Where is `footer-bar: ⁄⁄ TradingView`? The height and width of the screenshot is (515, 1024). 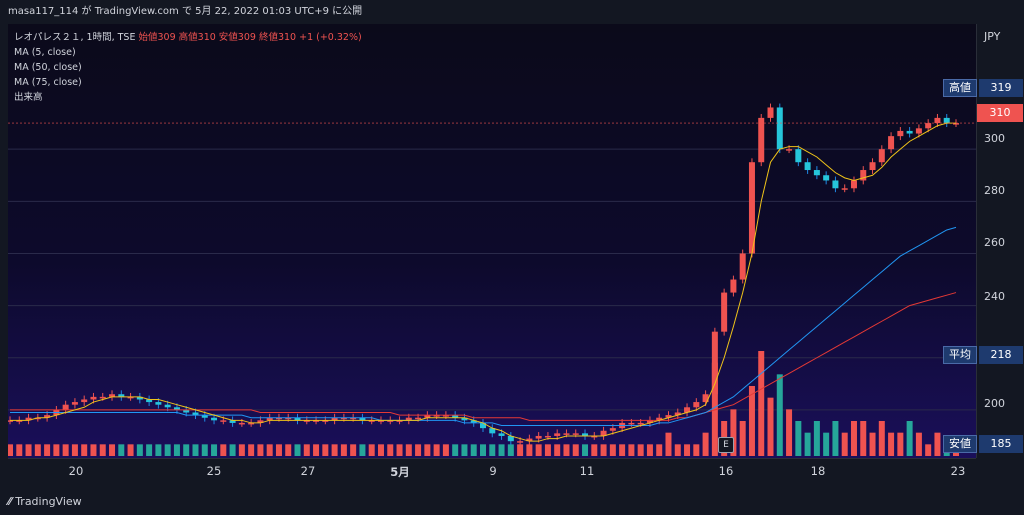 footer-bar: ⁄⁄ TradingView is located at coordinates (512, 501).